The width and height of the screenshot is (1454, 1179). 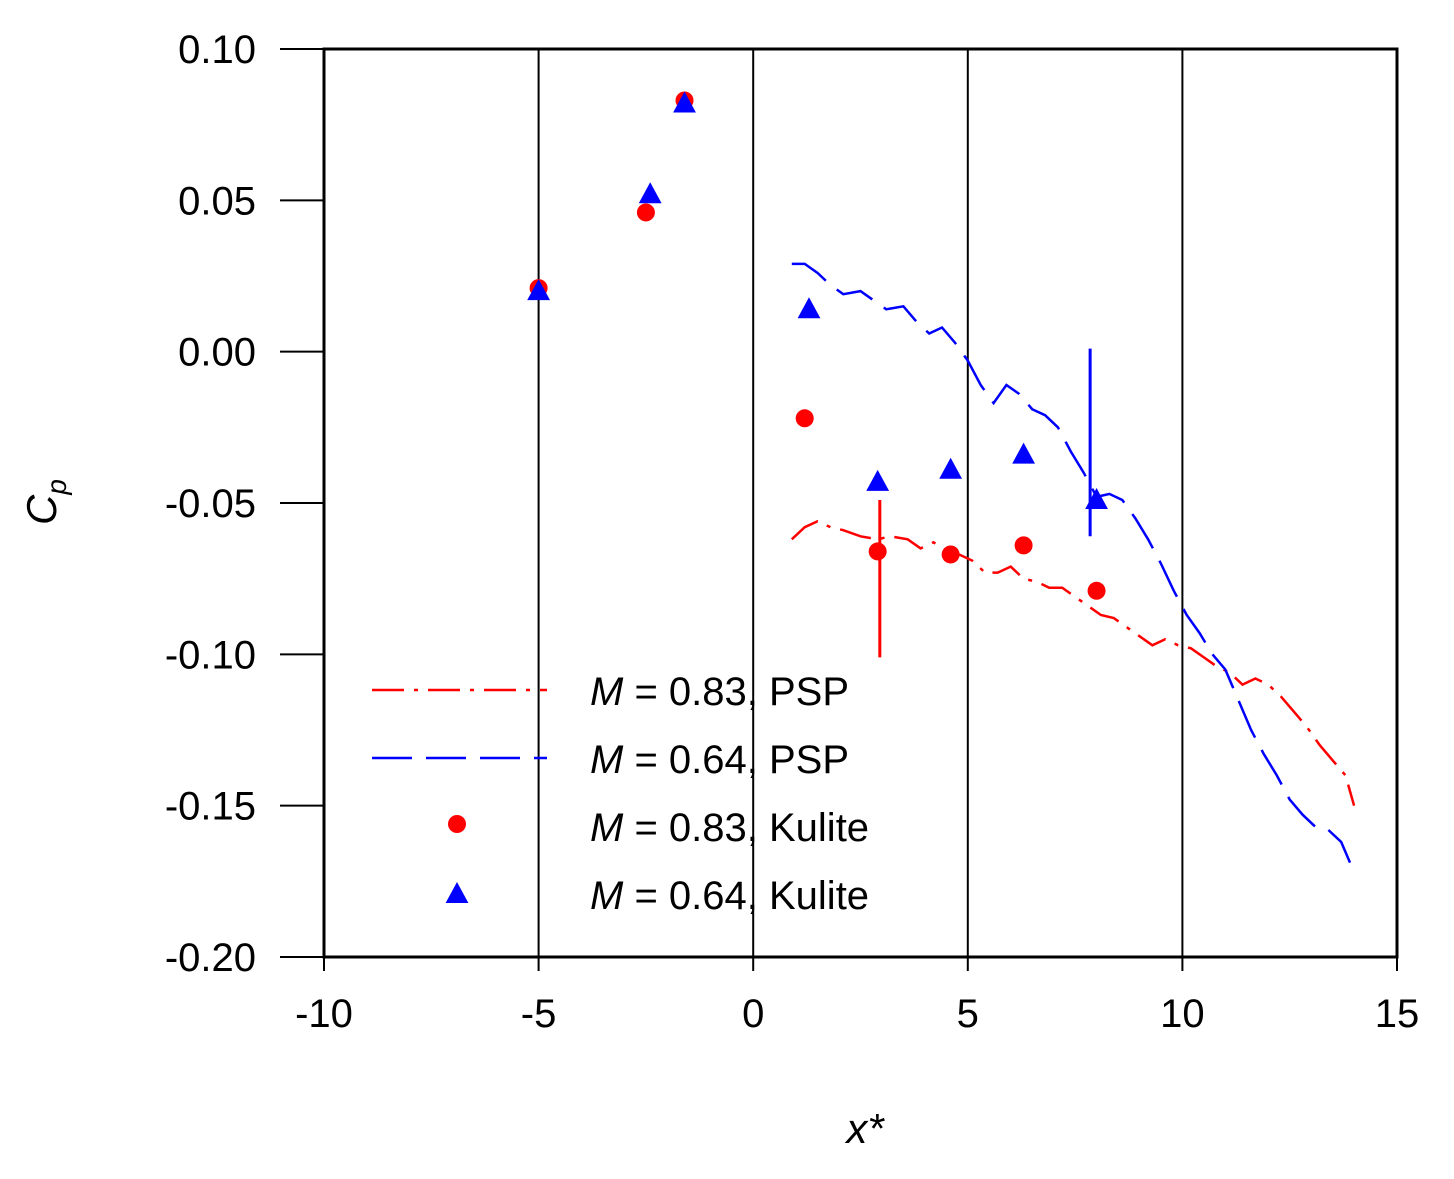 What do you see at coordinates (985, 503) in the screenshot?
I see `error-bars` at bounding box center [985, 503].